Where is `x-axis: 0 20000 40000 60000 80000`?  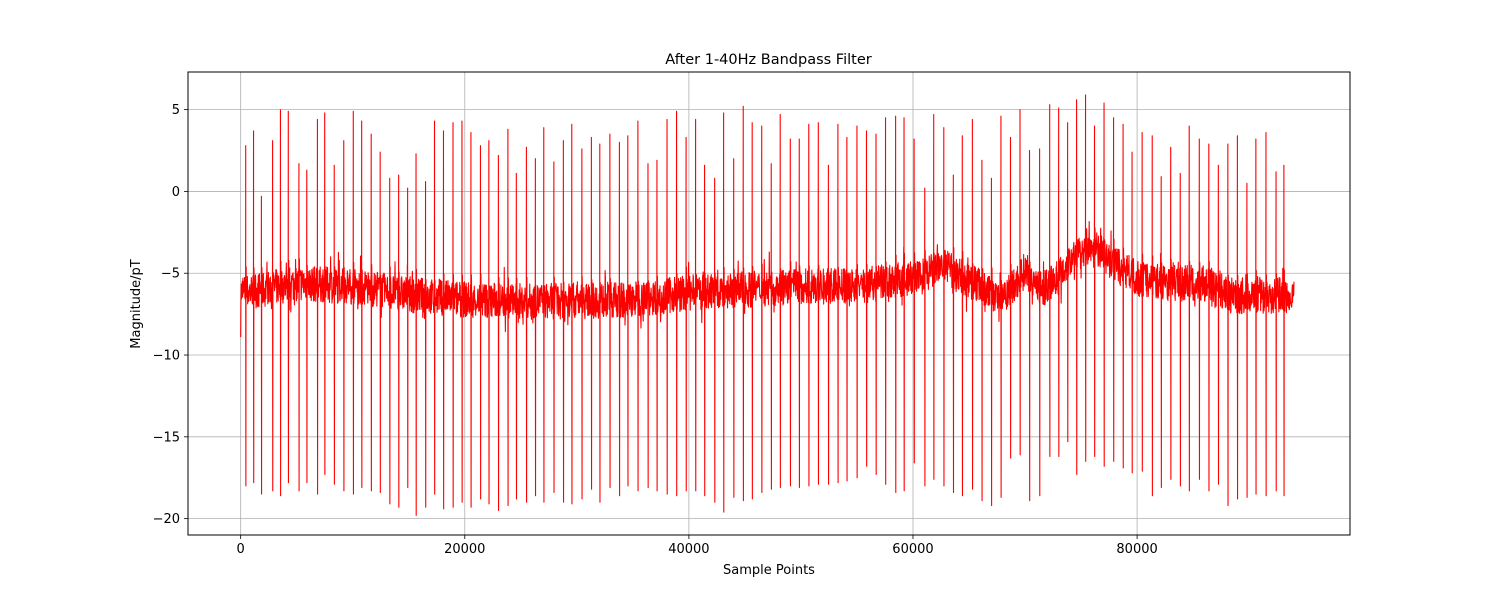 x-axis: 0 20000 40000 60000 80000 is located at coordinates (697, 546).